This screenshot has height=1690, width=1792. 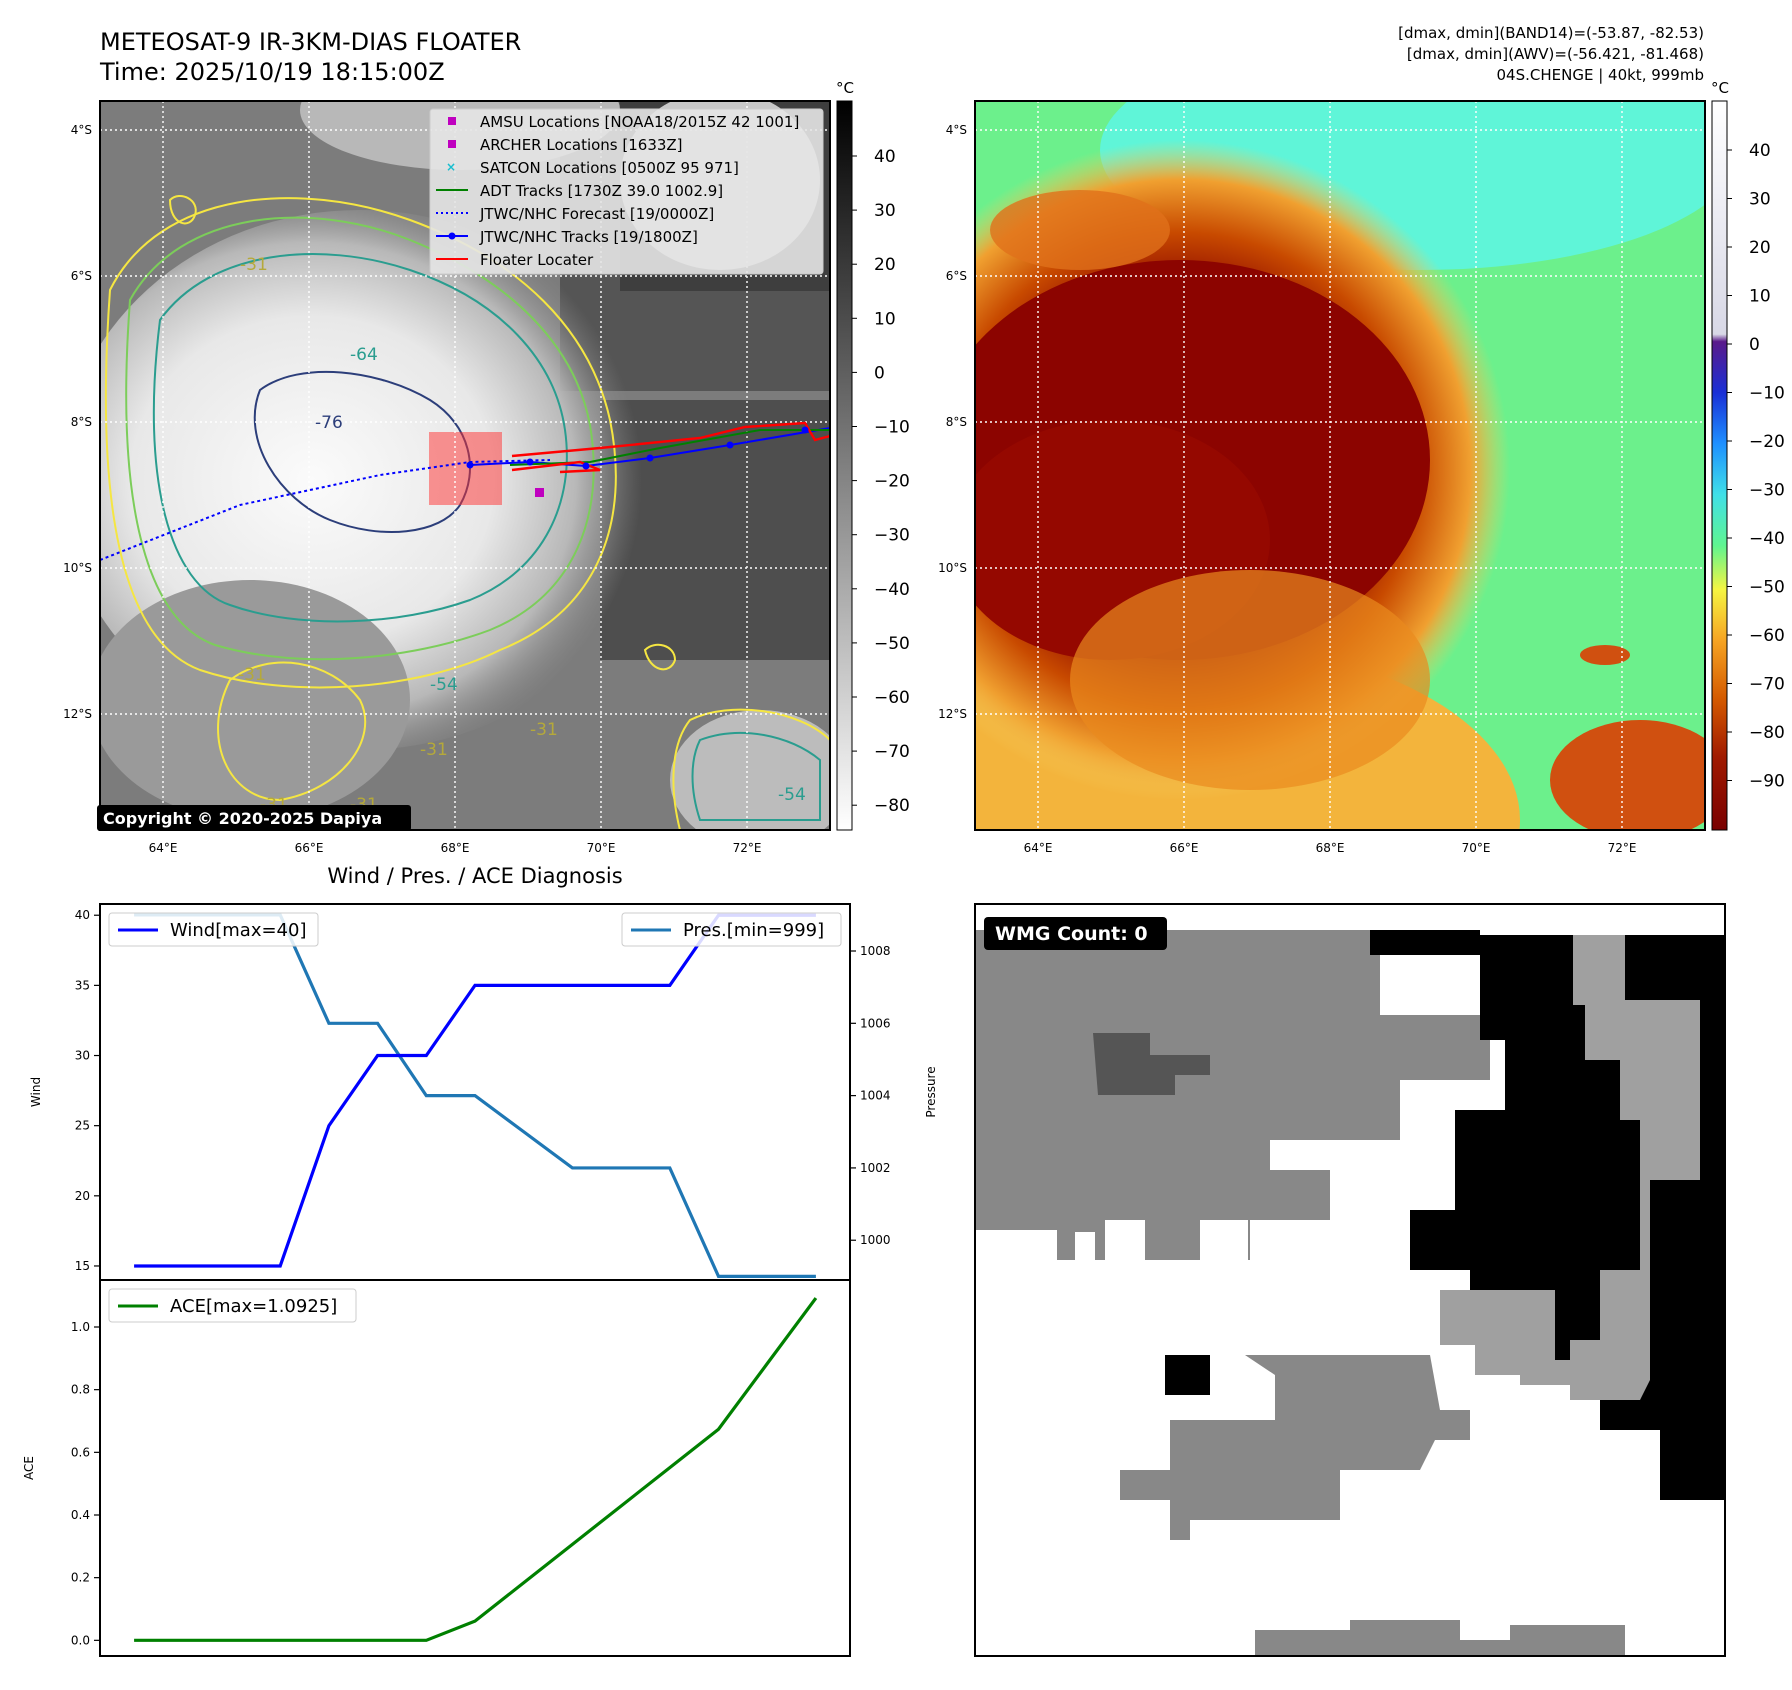 I want to click on ir-colorbar-tick-label: 0, so click(x=879, y=373).